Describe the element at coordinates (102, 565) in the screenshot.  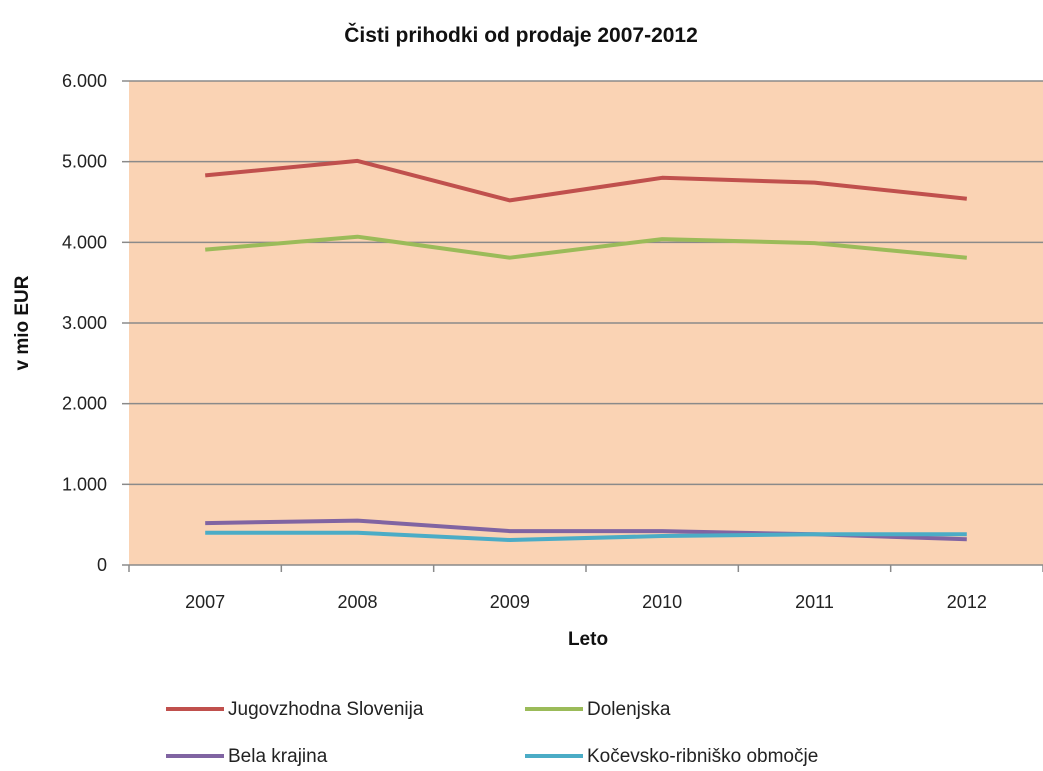
I see `y-tick-label: 0` at that location.